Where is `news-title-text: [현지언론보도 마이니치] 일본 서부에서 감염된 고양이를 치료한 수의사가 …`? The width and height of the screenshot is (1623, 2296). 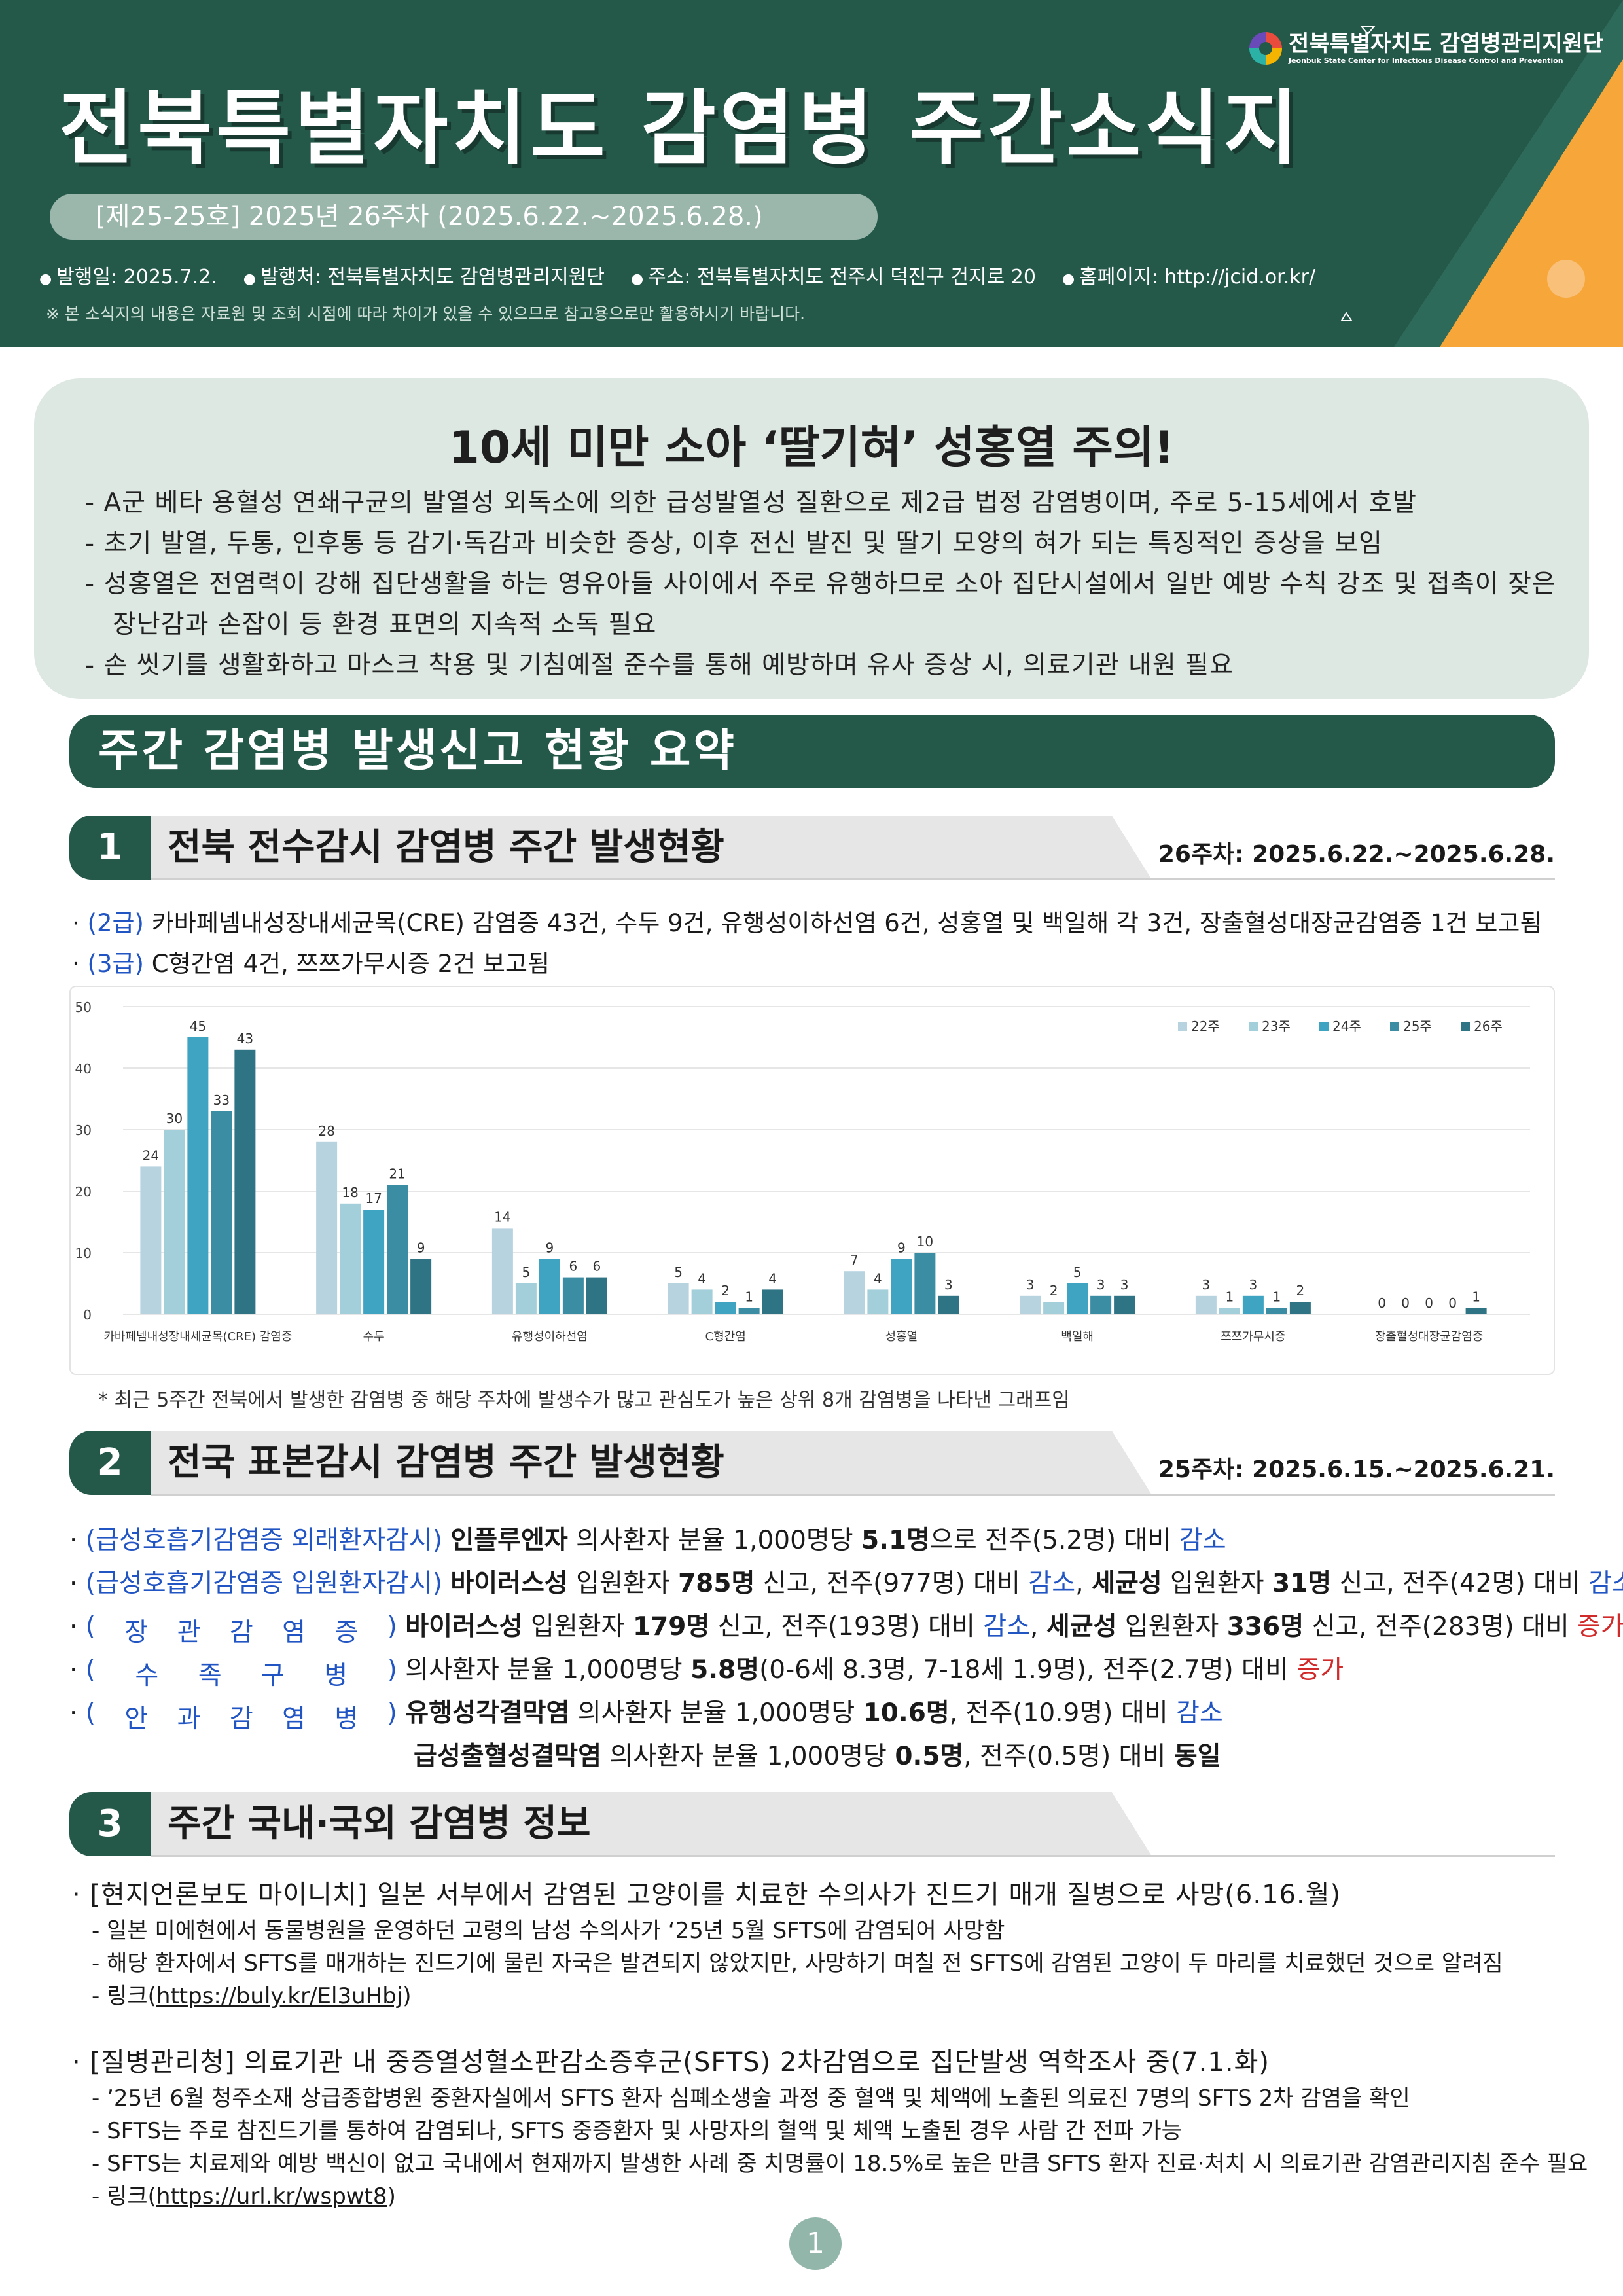
news-title-text: [현지언론보도 마이니치] 일본 서부에서 감염된 고양이를 치료한 수의사가 … is located at coordinates (716, 1895).